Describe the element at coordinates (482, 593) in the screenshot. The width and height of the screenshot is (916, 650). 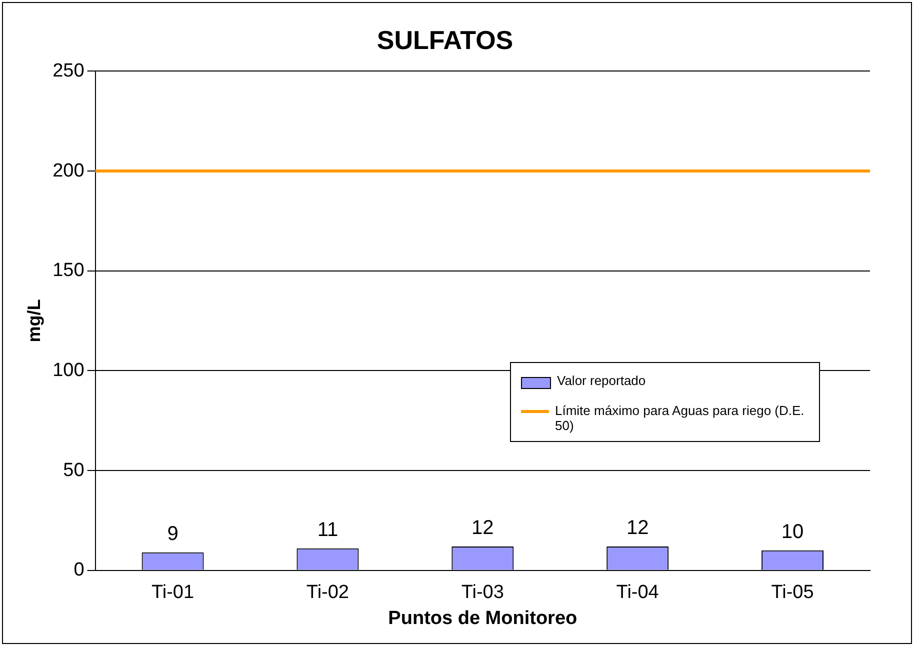
I see `x-tick-label: Ti-03` at that location.